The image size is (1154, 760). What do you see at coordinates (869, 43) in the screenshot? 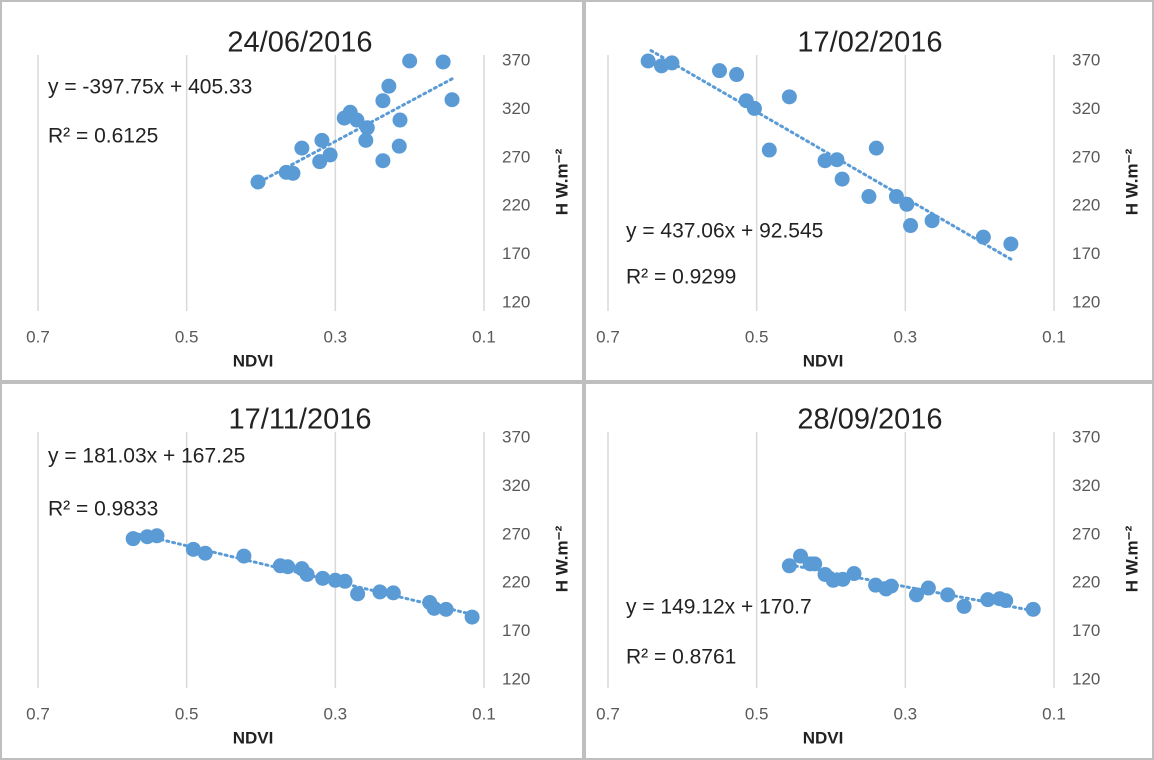
I see `chart-title: 17/02/2016` at bounding box center [869, 43].